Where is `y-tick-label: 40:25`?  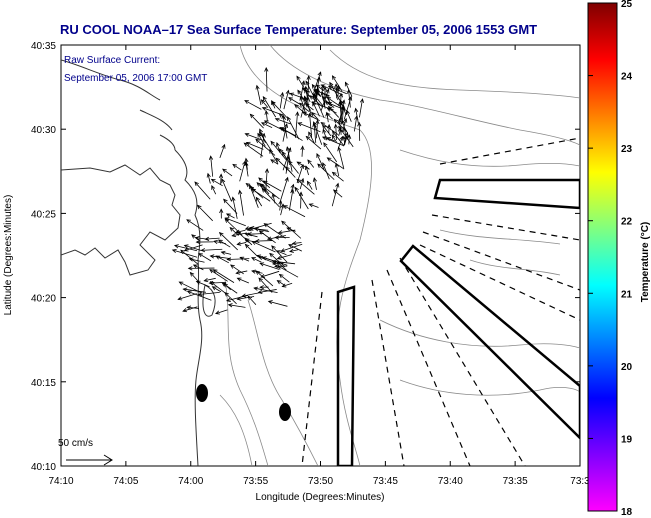 y-tick-label: 40:25 is located at coordinates (43, 214).